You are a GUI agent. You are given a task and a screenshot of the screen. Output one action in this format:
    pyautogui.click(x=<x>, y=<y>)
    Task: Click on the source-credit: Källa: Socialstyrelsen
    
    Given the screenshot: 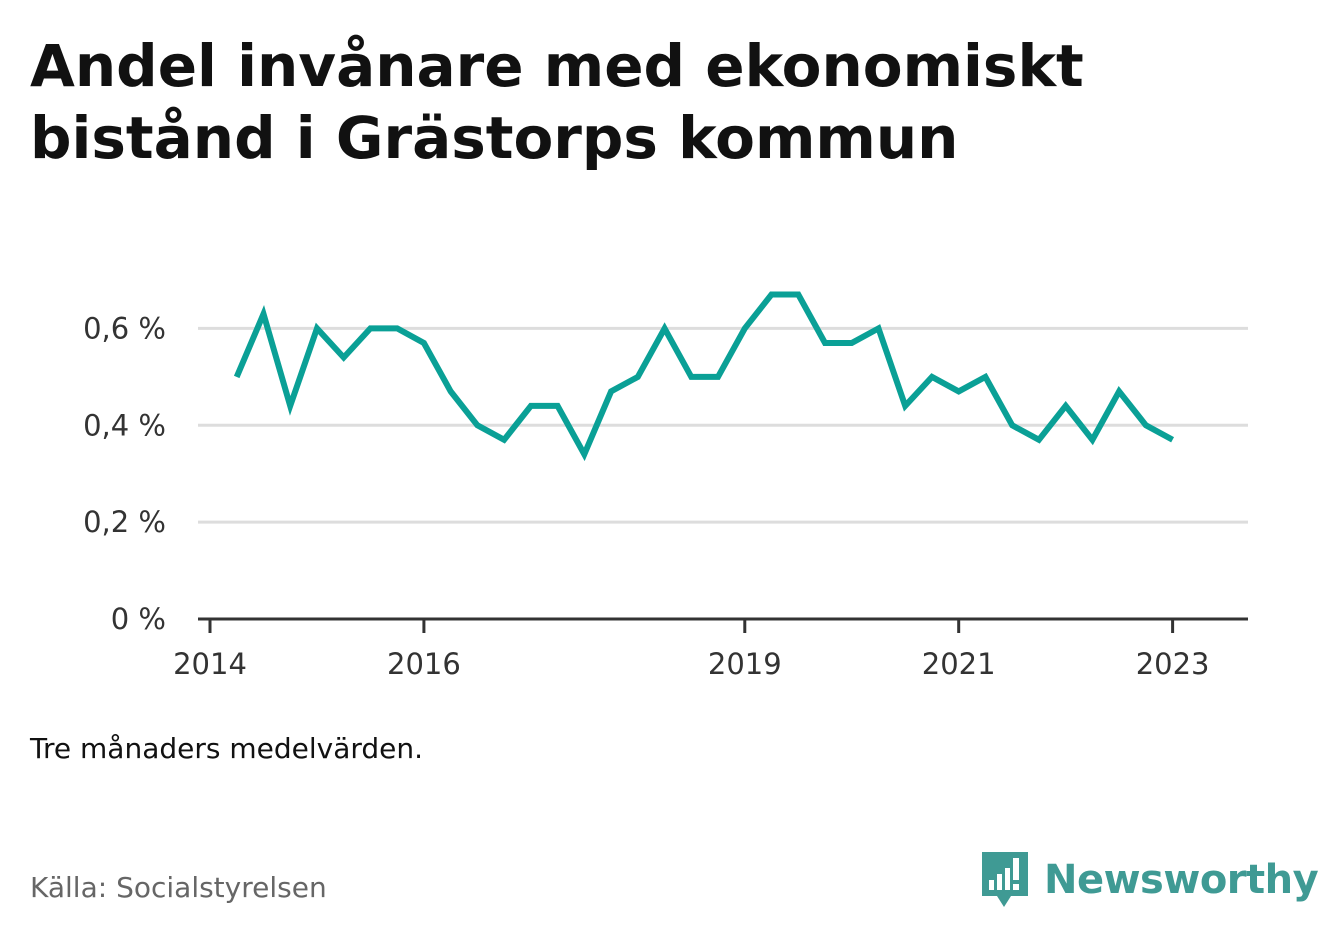 What is the action you would take?
    pyautogui.click(x=178, y=887)
    